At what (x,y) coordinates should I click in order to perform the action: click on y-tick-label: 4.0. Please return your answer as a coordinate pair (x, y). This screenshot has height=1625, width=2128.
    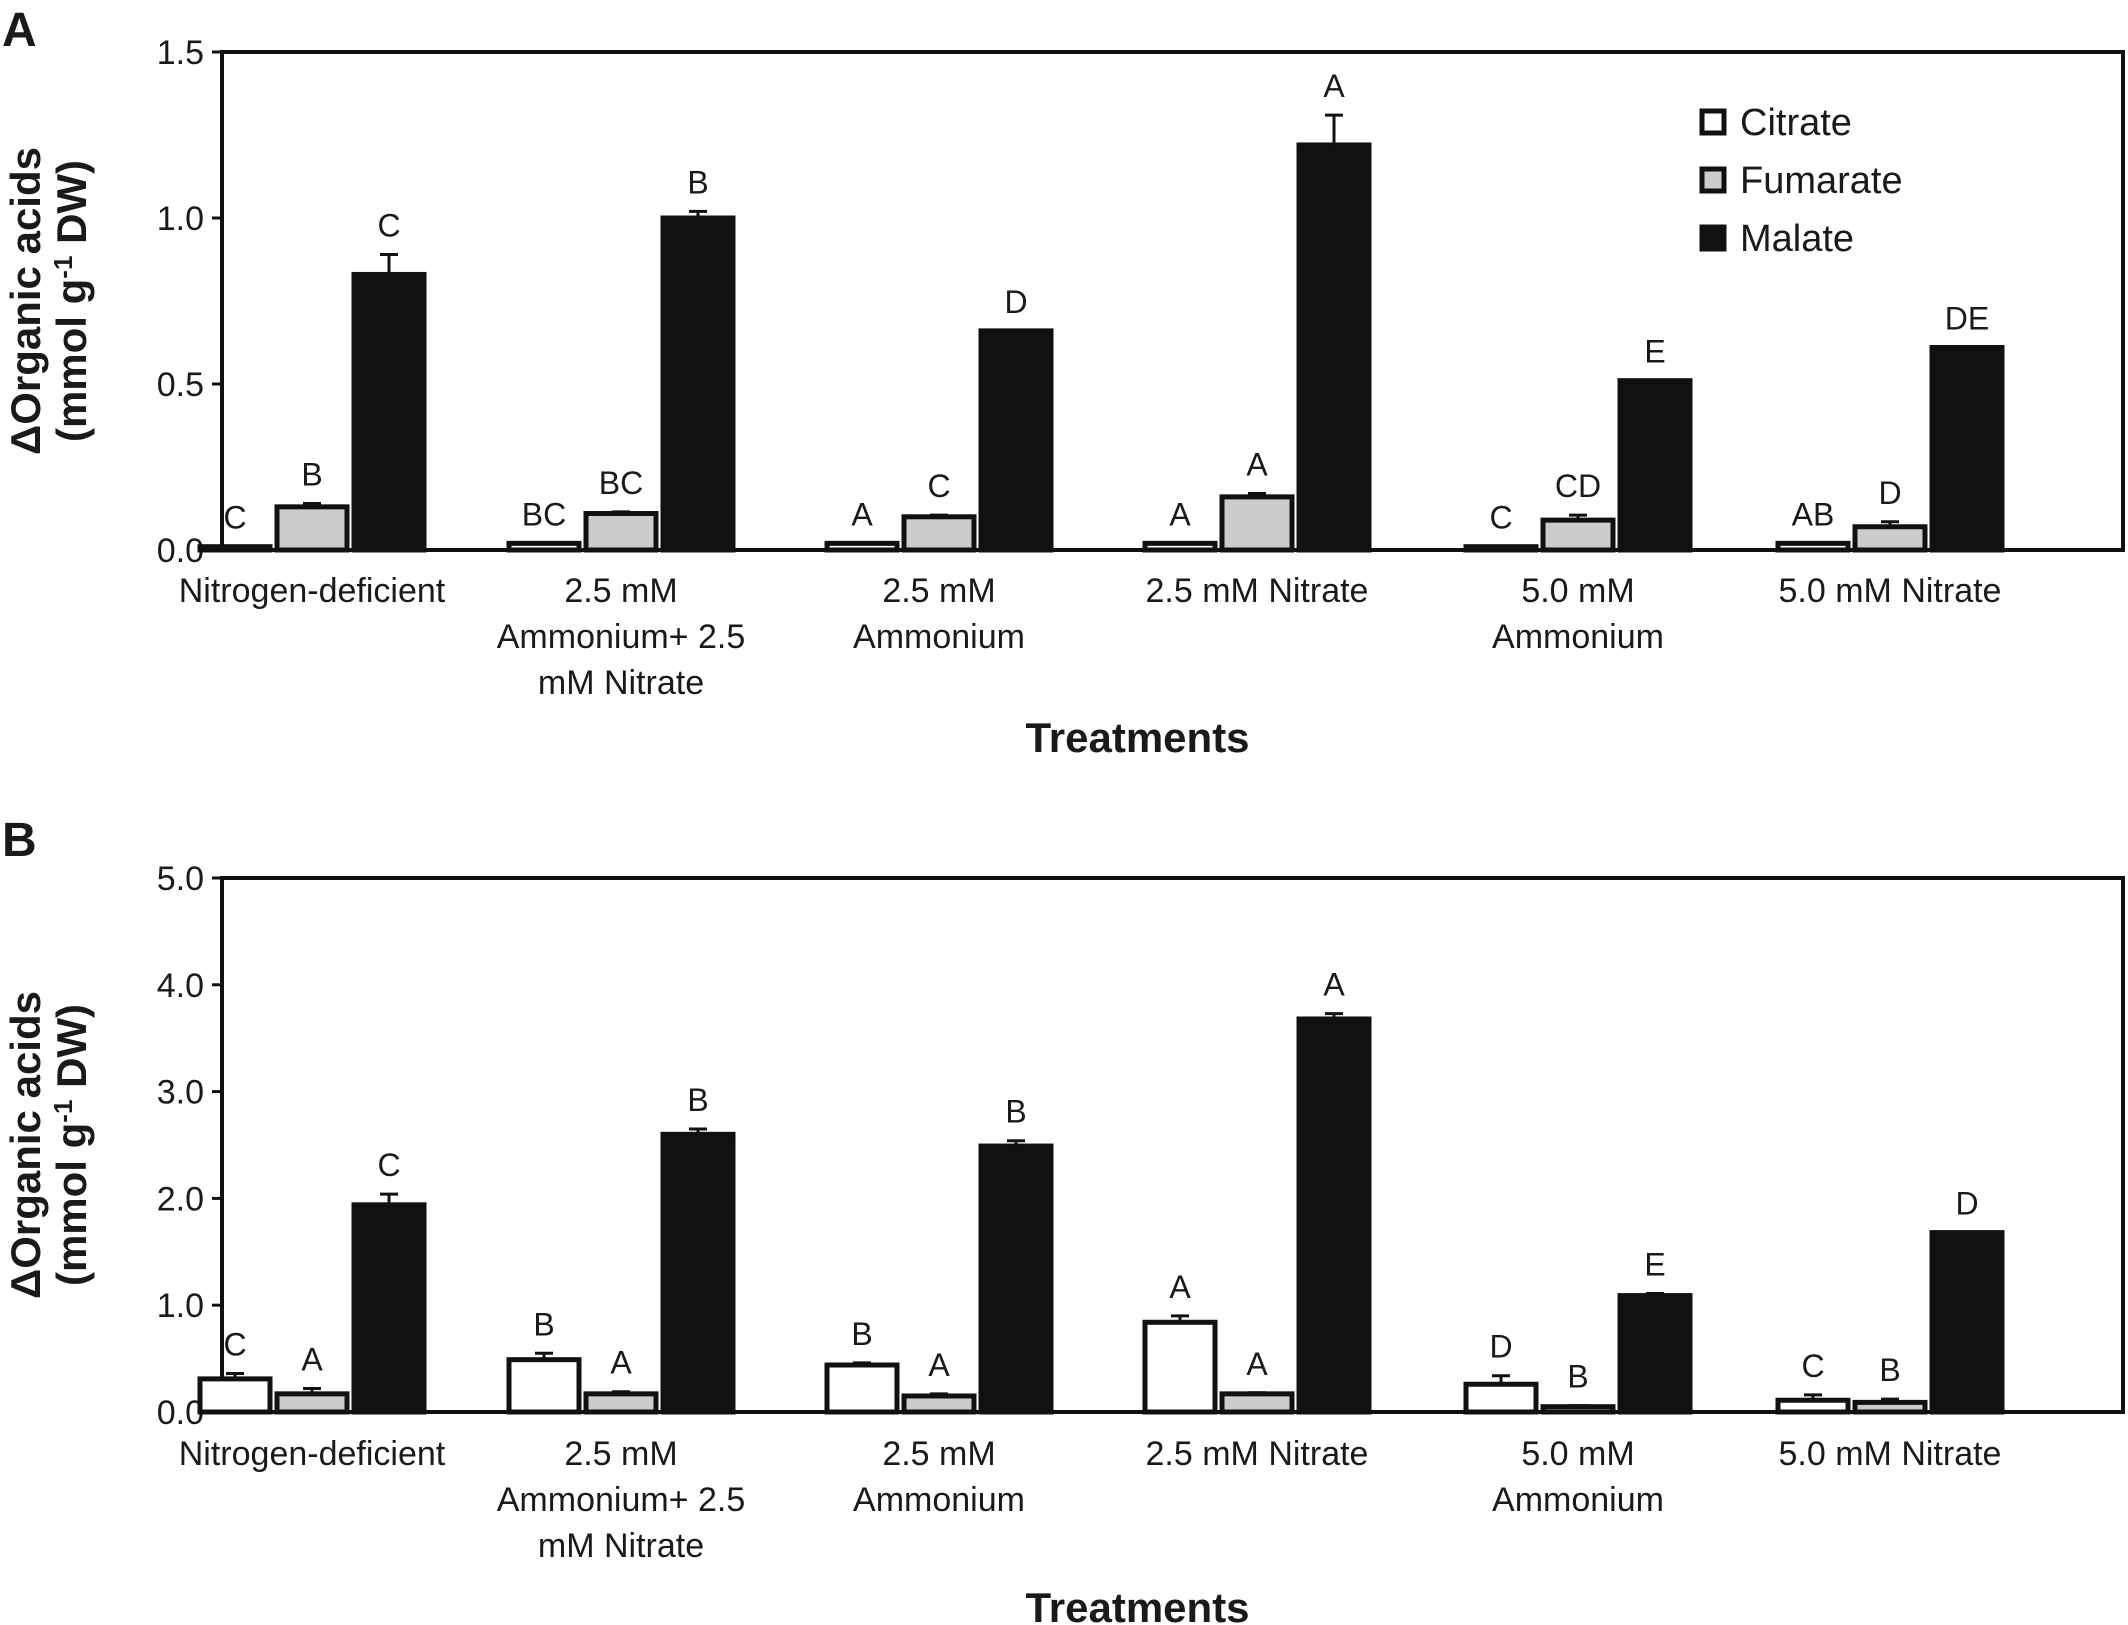
    Looking at the image, I should click on (180, 986).